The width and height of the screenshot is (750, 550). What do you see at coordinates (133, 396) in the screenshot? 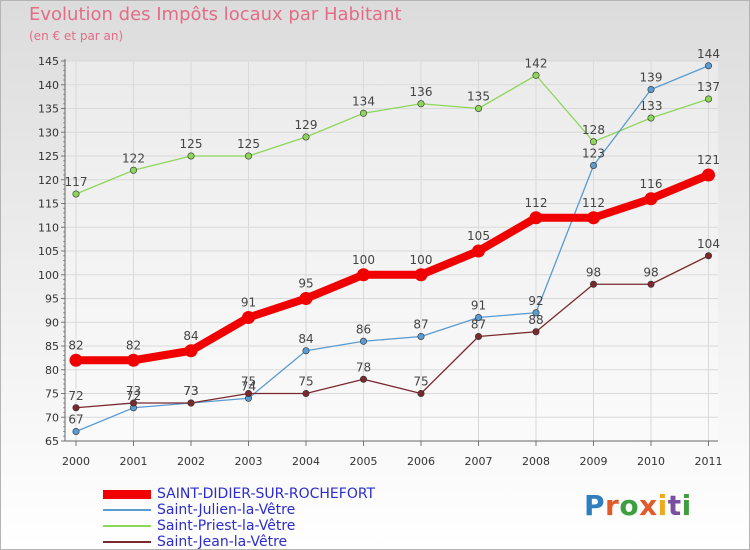
I see `data-label-saint-julien-la-vetre: 72` at bounding box center [133, 396].